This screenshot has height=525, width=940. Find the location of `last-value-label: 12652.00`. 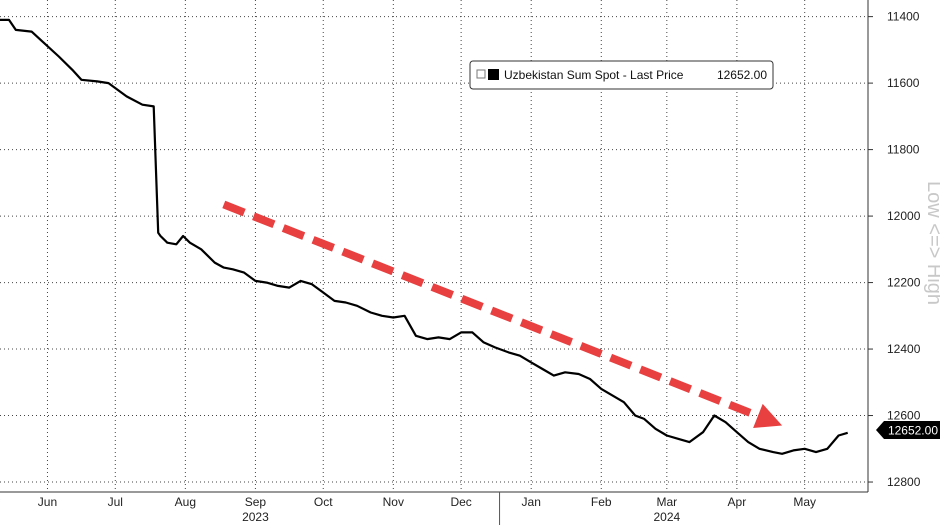

last-value-label: 12652.00 is located at coordinates (913, 431).